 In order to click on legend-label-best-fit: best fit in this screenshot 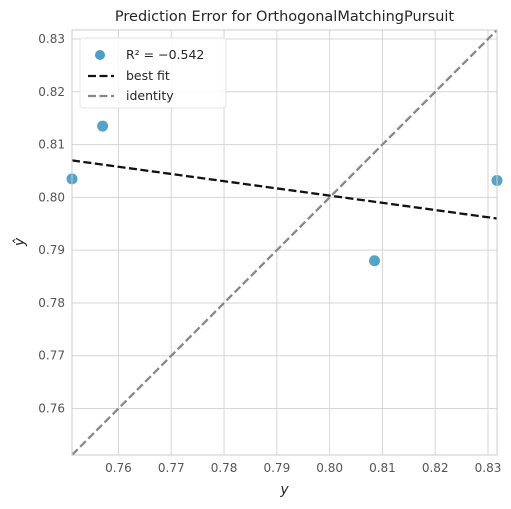, I will do `click(148, 75)`.